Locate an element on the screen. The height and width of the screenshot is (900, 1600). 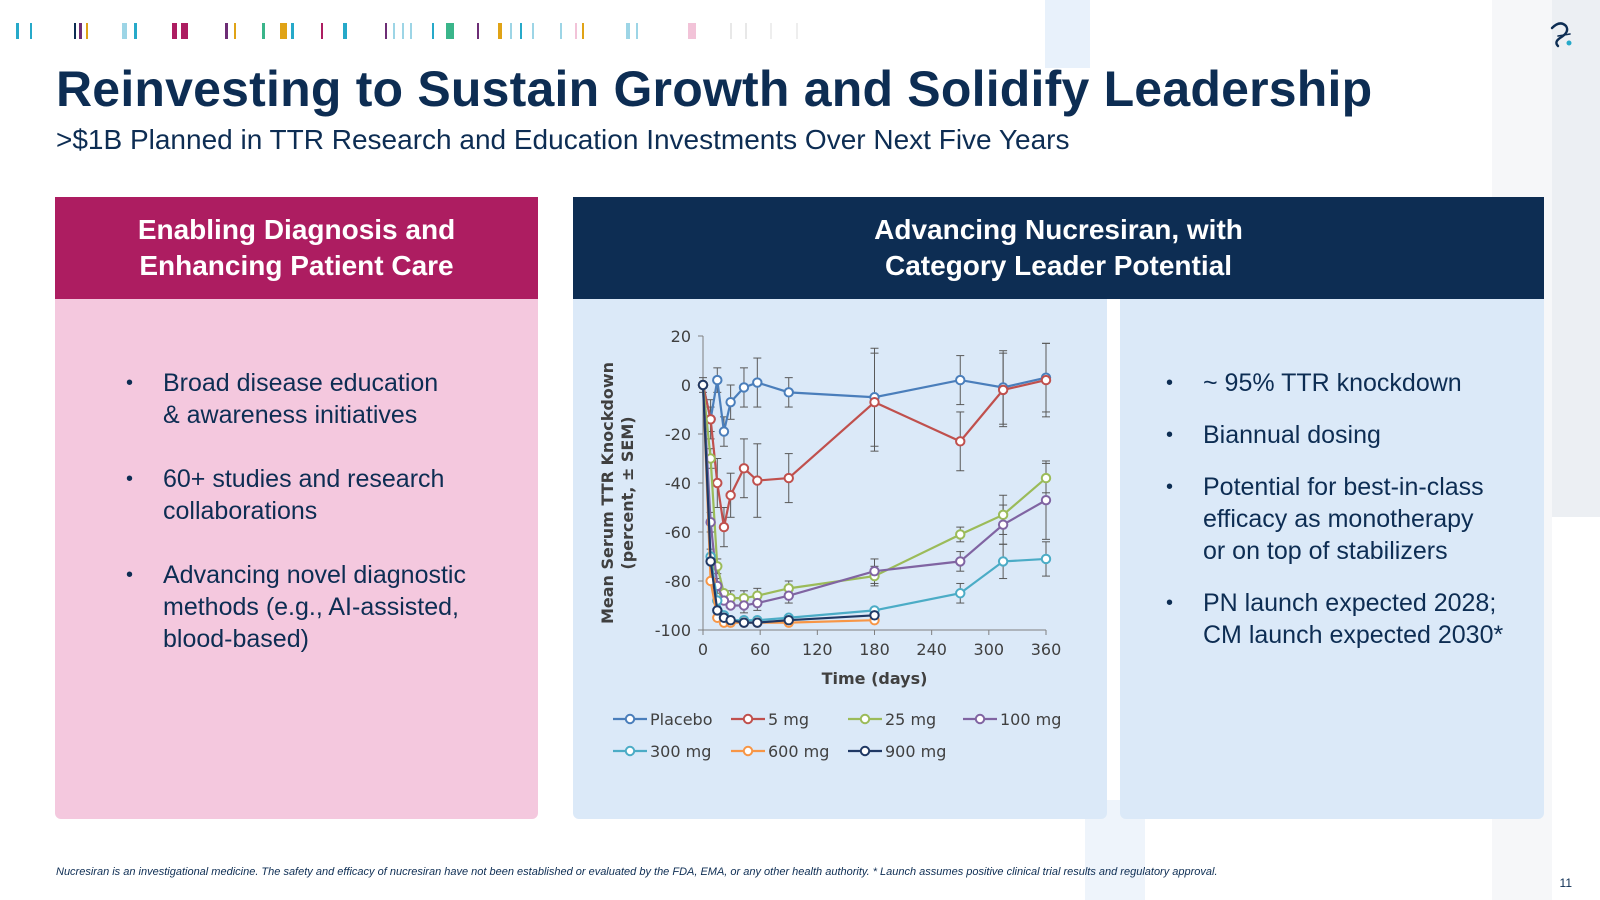
legend-label-25-mg: 25 mg is located at coordinates (910, 719).